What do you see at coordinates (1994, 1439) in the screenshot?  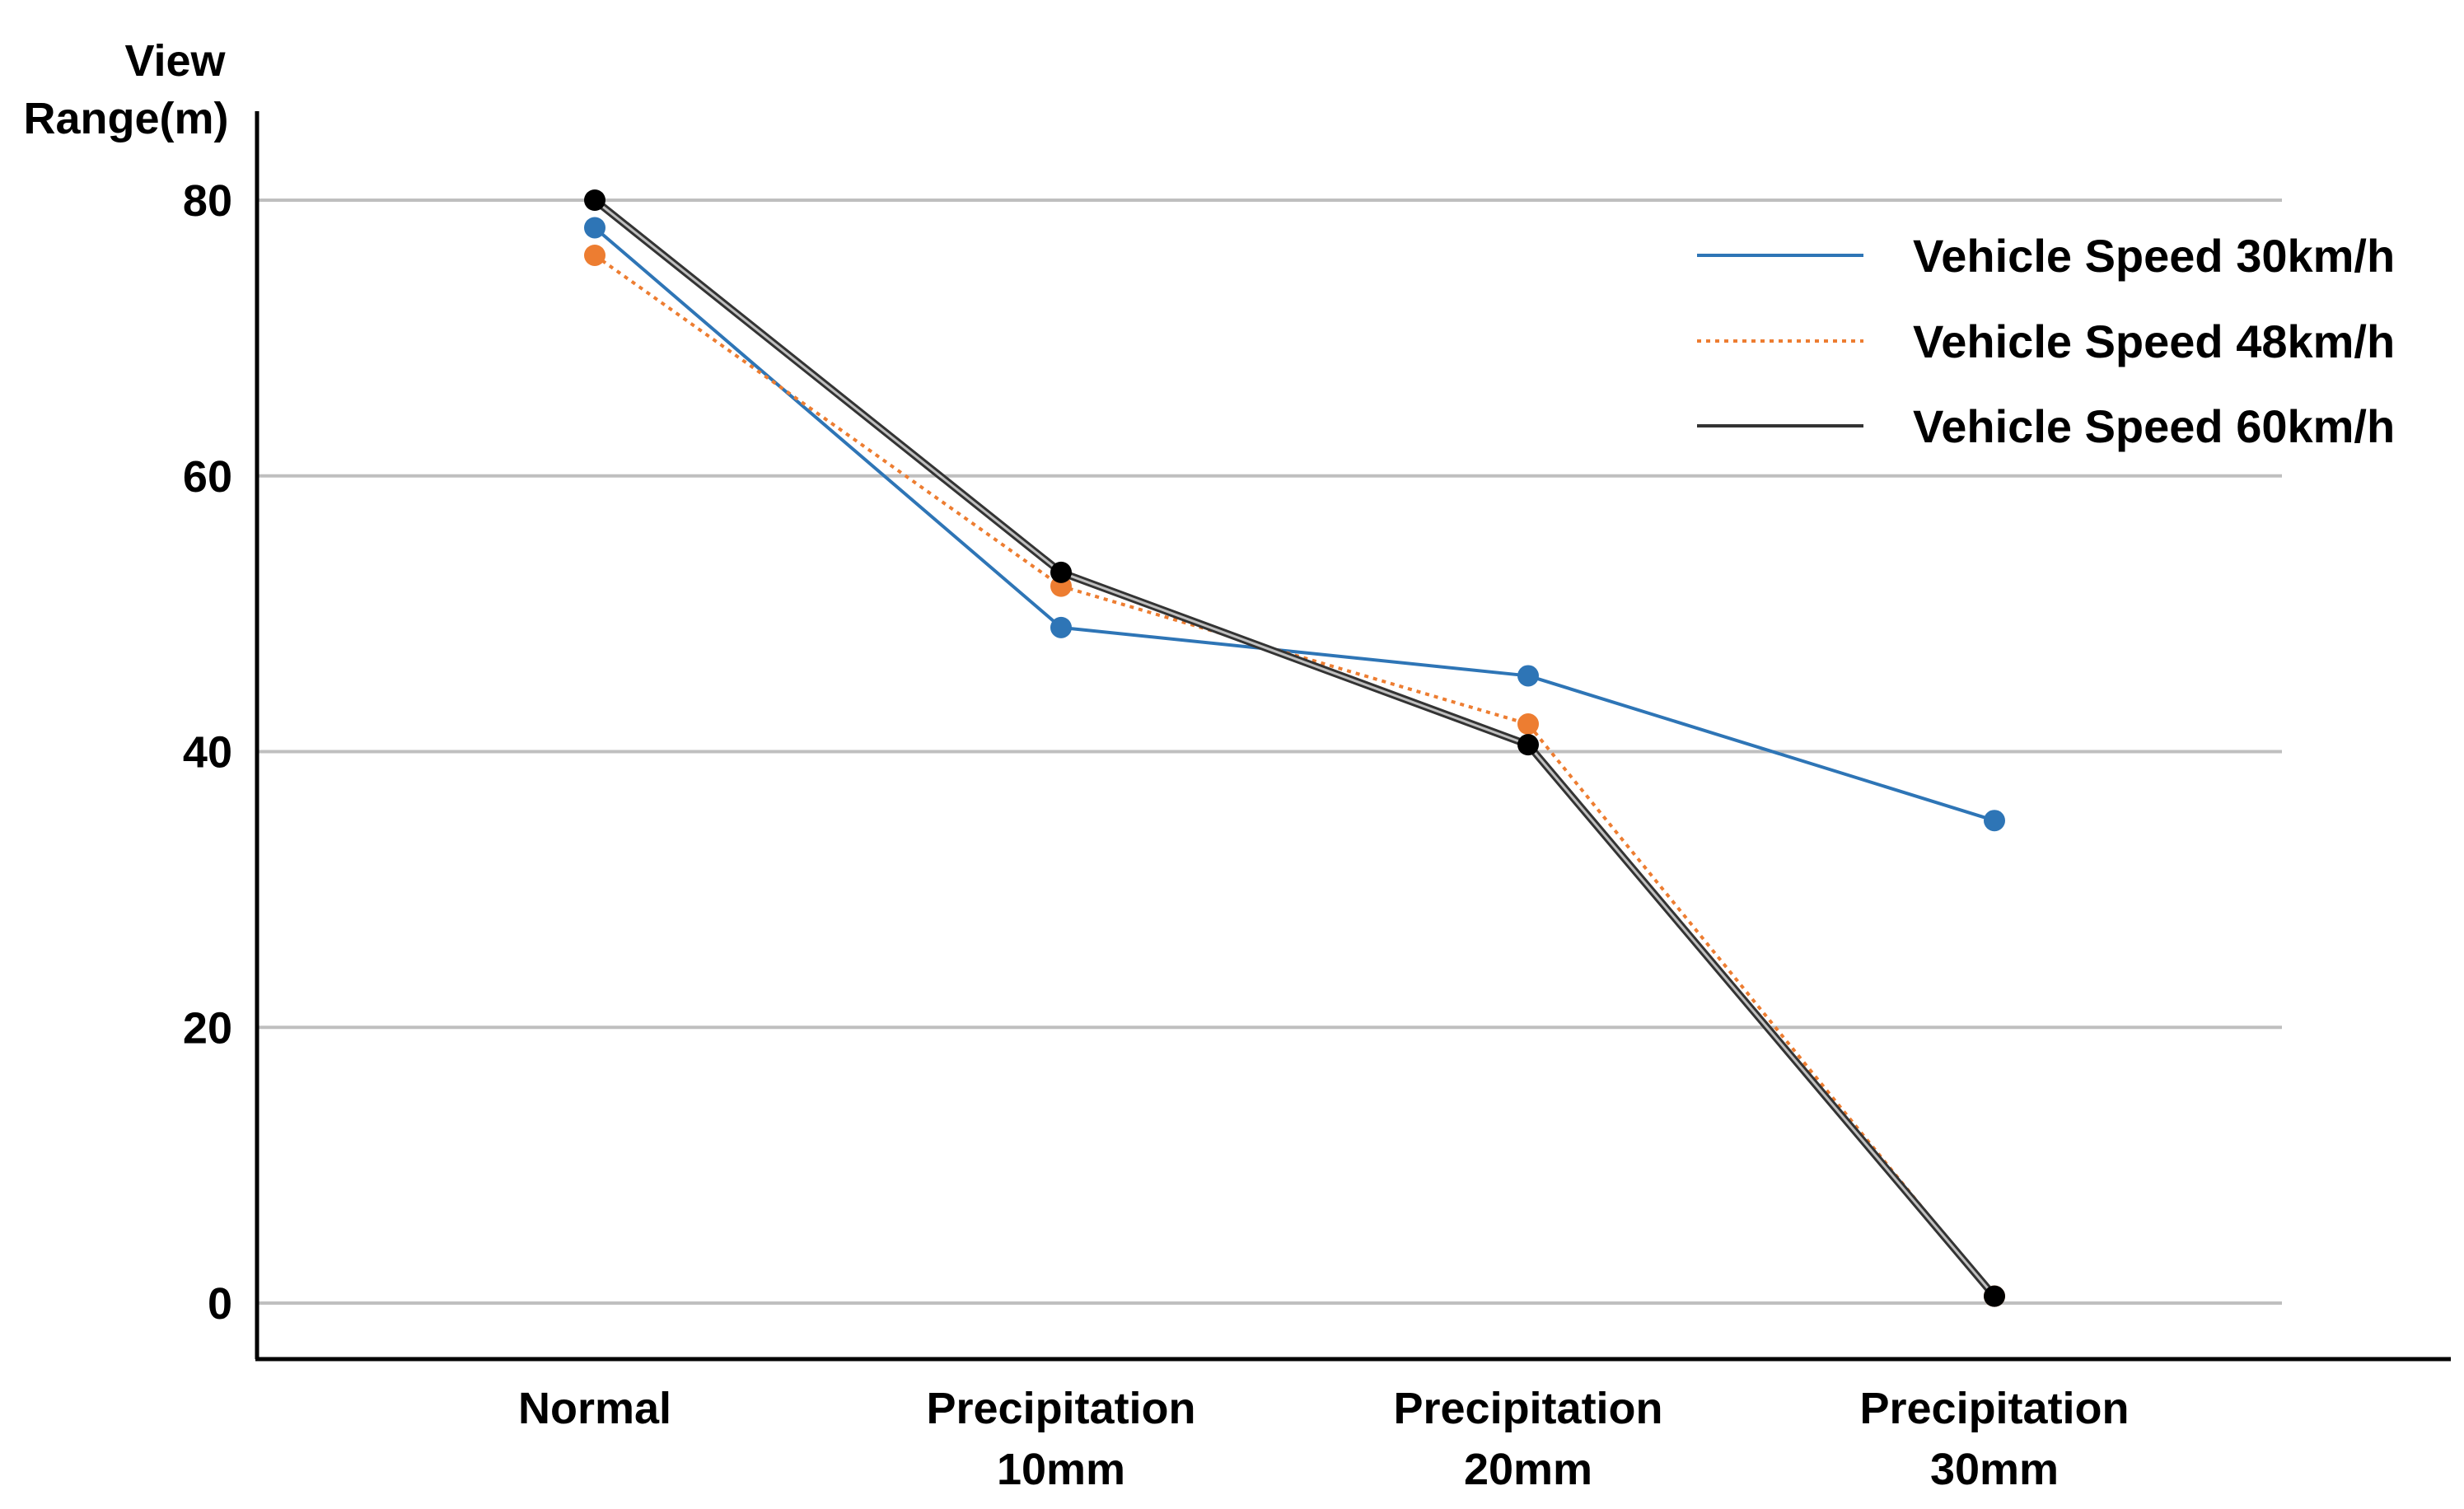 I see `x-tick-label-3: Precipitation 30mm` at bounding box center [1994, 1439].